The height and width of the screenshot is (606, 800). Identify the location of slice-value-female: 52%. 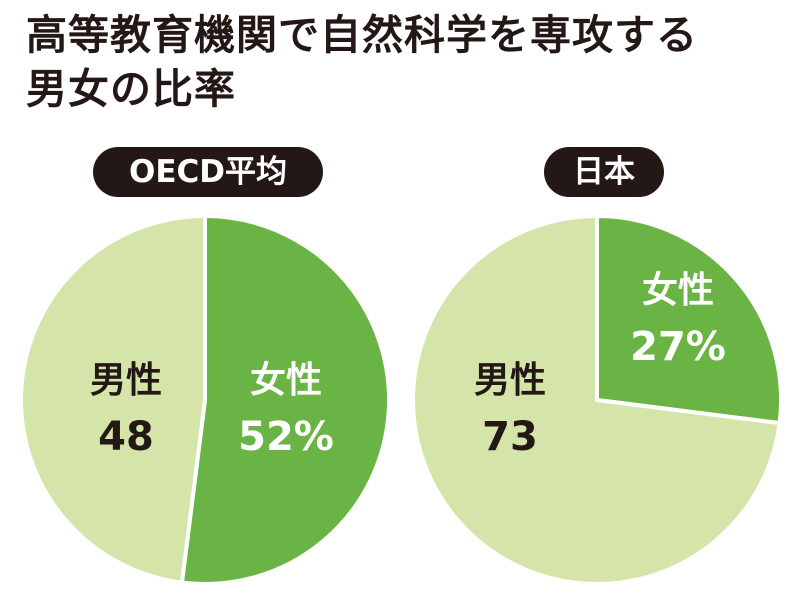
(286, 437).